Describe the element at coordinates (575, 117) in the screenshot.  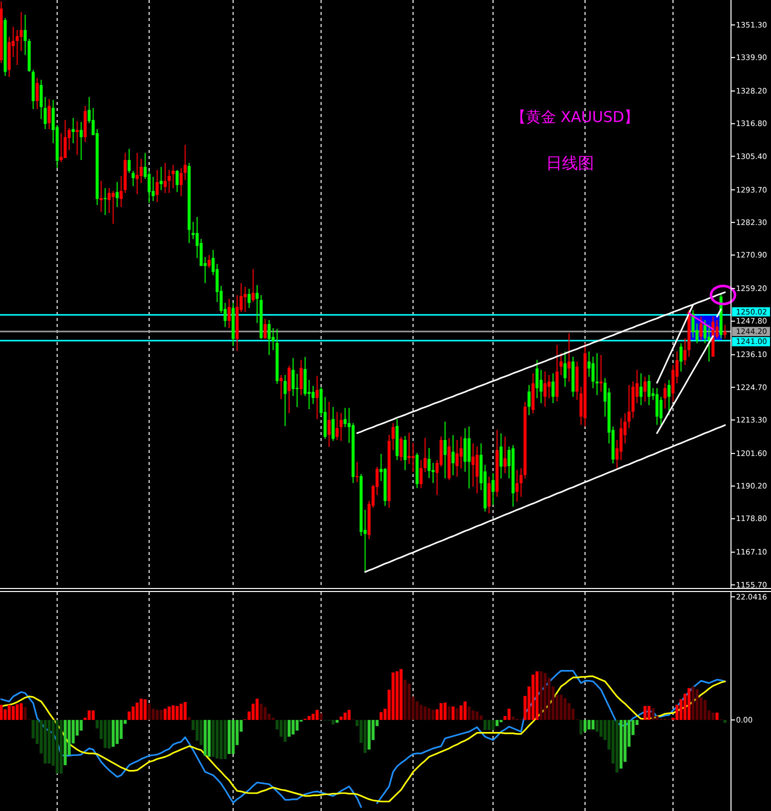
I see `text: 【黄金 XAUUSD】` at that location.